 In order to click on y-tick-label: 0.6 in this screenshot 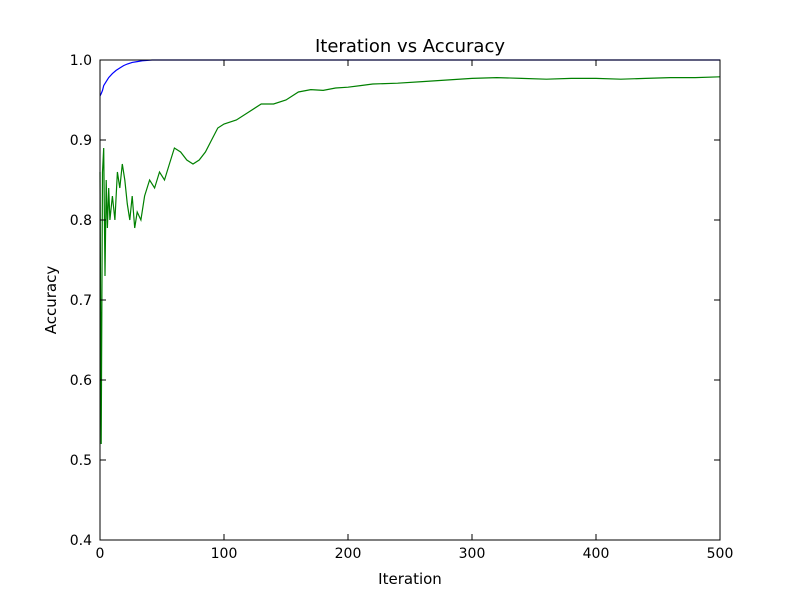, I will do `click(81, 381)`.